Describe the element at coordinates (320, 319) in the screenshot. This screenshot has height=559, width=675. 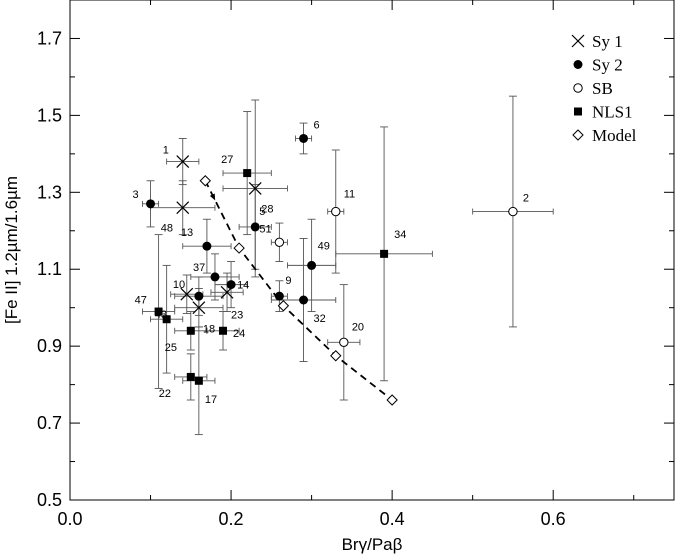
I see `point-label: 32` at that location.